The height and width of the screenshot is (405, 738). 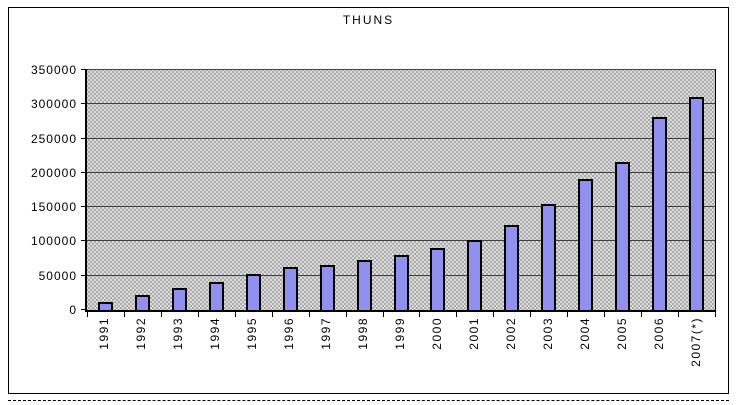 What do you see at coordinates (473, 333) in the screenshot?
I see `x-axis-label: 2001` at bounding box center [473, 333].